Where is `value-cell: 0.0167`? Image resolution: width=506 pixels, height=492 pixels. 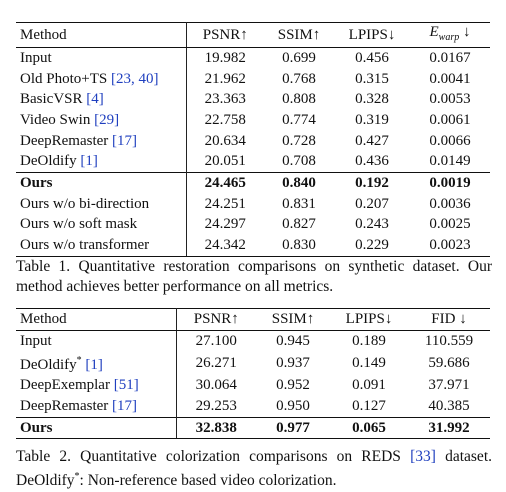 value-cell: 0.0167 is located at coordinates (450, 57).